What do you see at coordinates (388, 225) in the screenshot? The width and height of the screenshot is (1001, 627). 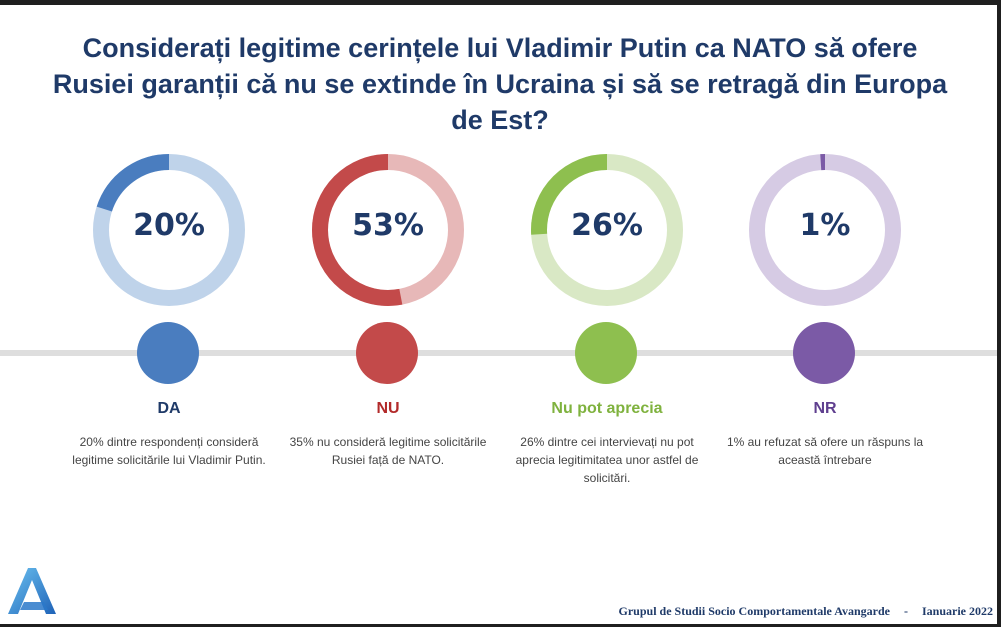 I see `donut-value-label: 53%` at bounding box center [388, 225].